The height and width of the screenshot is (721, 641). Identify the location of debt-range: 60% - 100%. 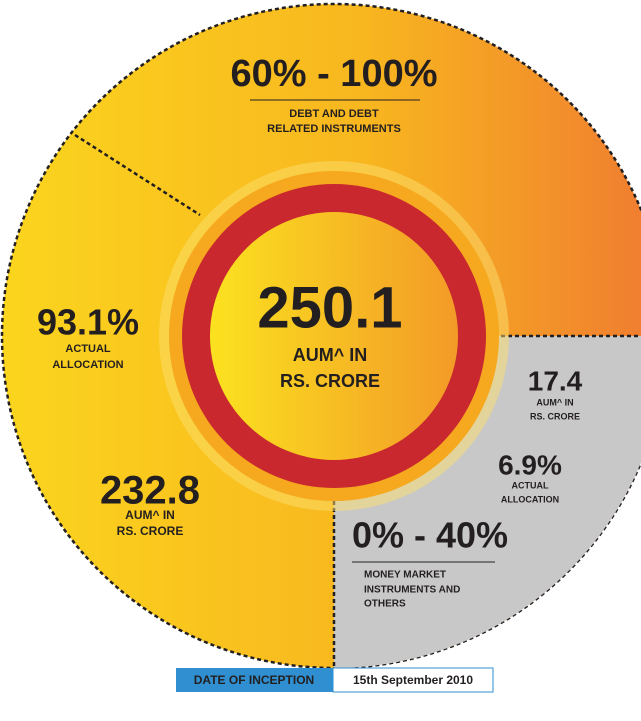
(333, 74).